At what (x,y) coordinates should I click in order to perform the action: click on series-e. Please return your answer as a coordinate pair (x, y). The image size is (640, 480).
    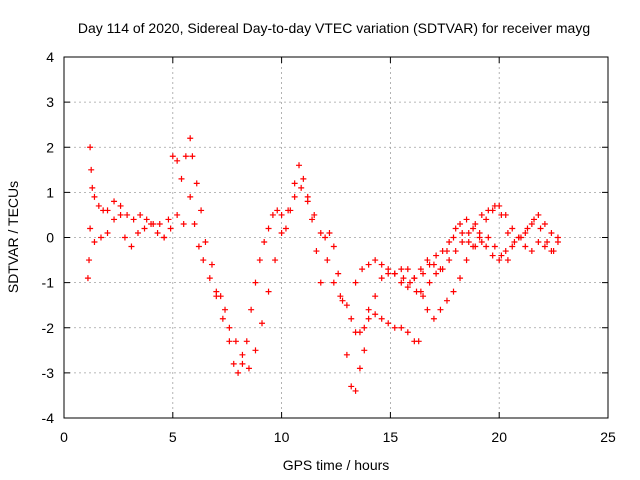
    Looking at the image, I should click on (478, 251).